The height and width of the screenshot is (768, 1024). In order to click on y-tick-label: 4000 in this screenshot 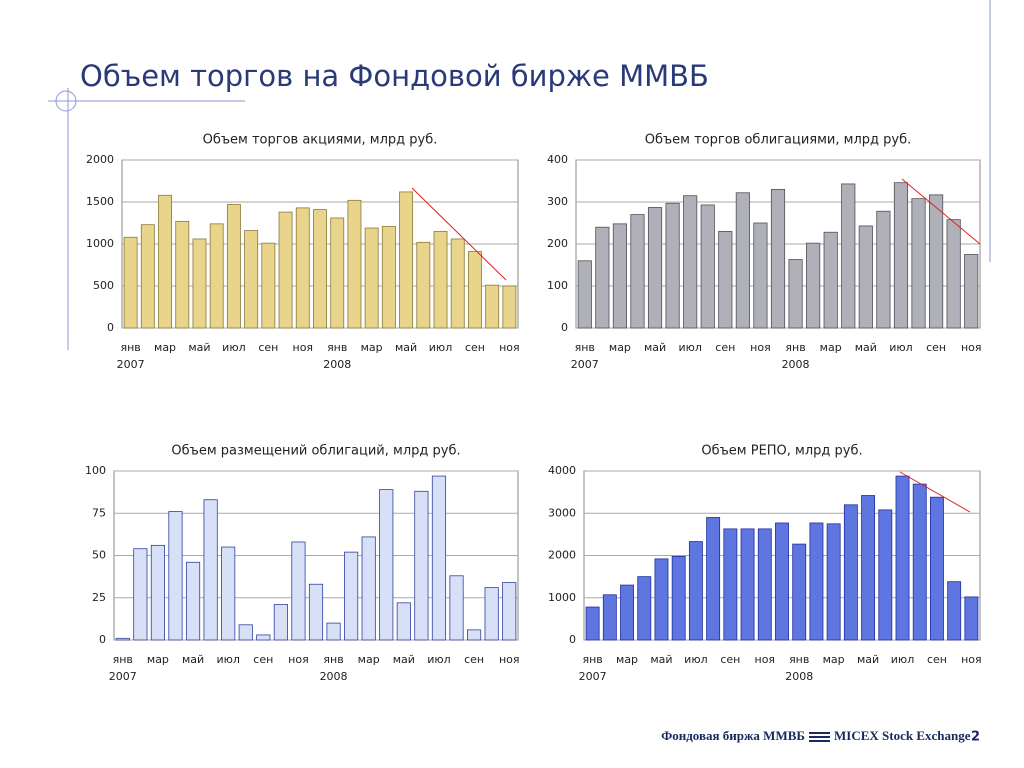, I will do `click(562, 470)`.